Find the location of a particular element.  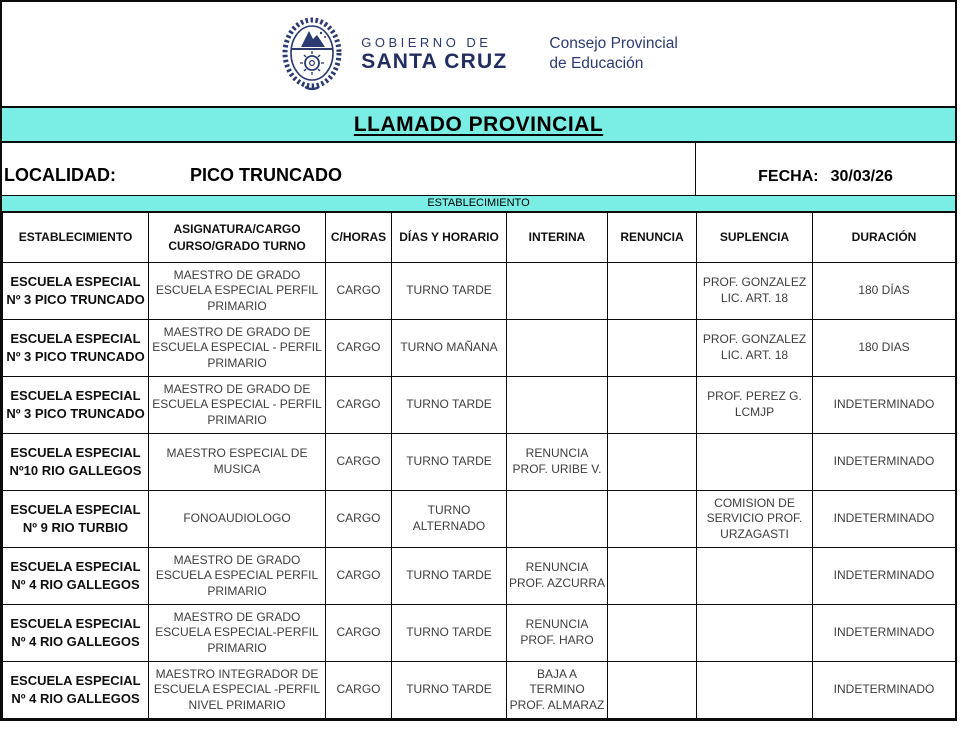

localidad-label: LOCALIDAD: is located at coordinates (60, 175).